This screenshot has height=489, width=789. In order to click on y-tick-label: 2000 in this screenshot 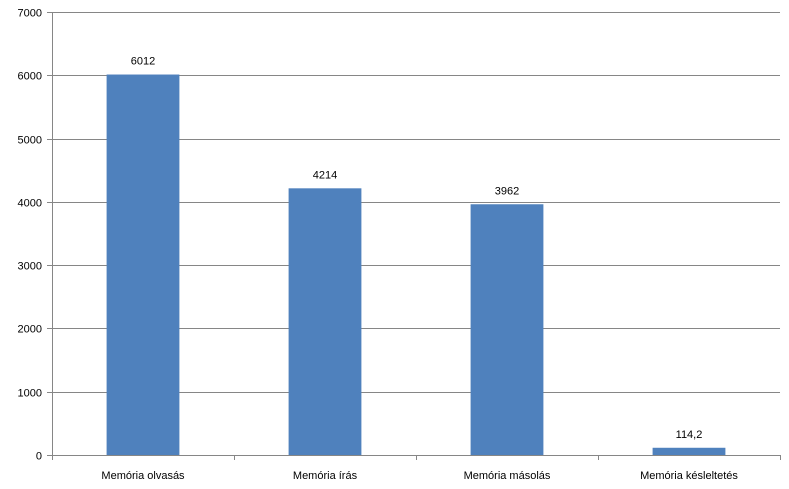, I will do `click(30, 330)`.